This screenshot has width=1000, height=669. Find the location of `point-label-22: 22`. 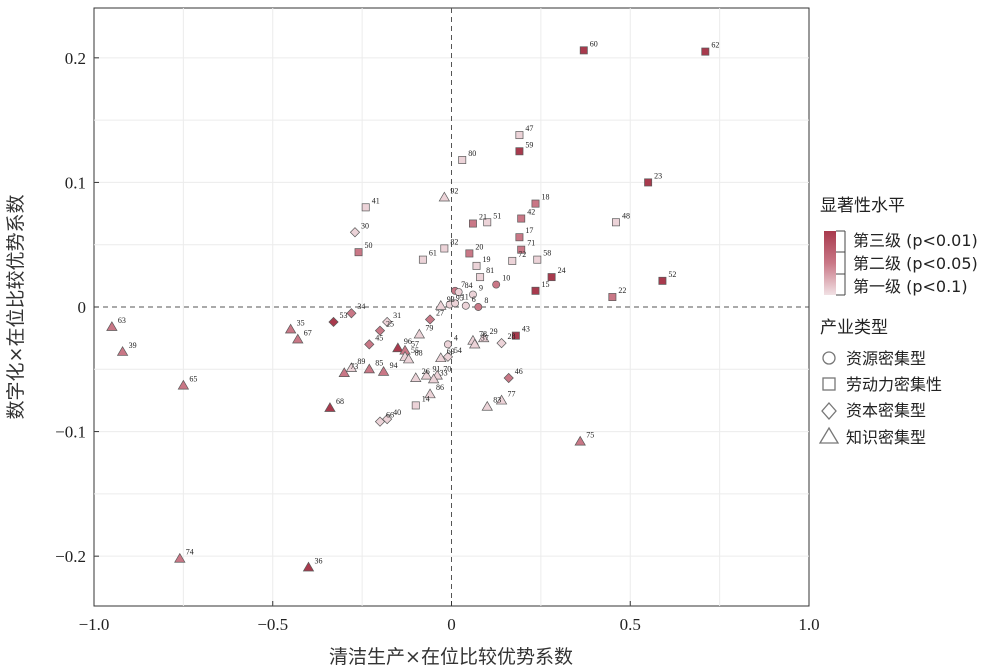

point-label-22: 22 is located at coordinates (622, 290).